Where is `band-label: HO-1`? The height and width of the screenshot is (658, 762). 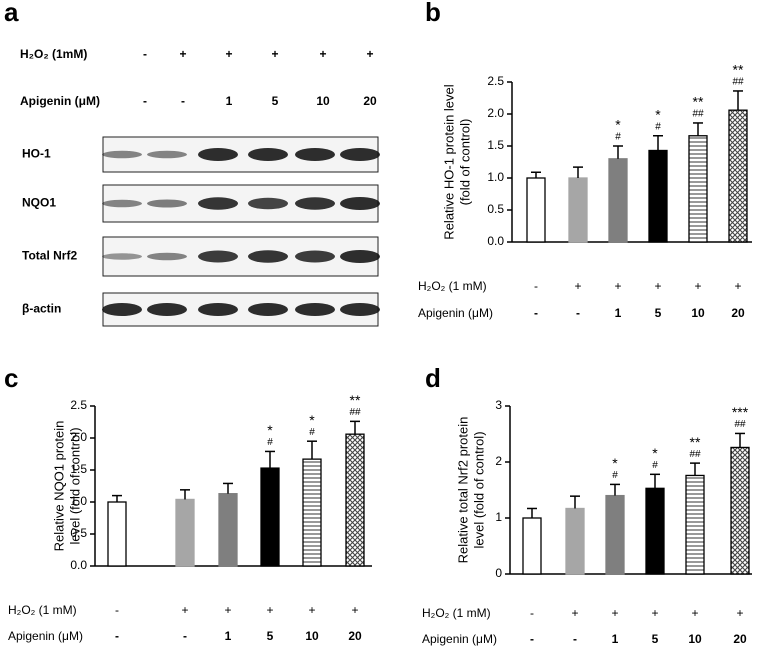
band-label: HO-1 is located at coordinates (36, 154).